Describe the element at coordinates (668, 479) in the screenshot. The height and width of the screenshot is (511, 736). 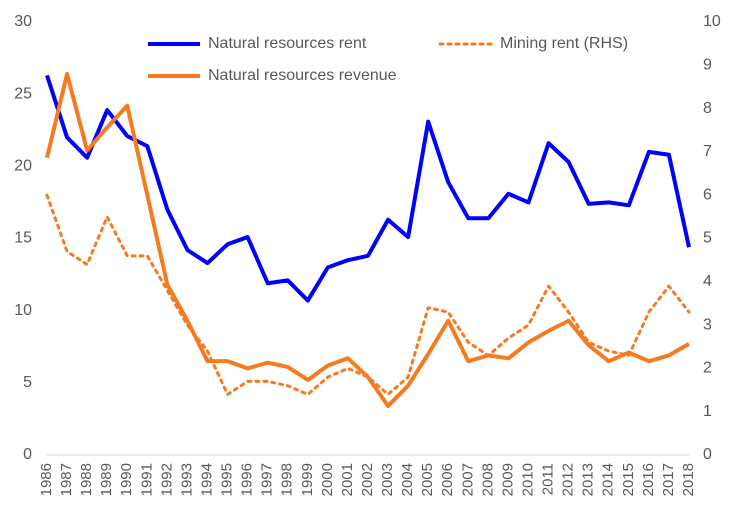
I see `x-tick-label: 2017` at that location.